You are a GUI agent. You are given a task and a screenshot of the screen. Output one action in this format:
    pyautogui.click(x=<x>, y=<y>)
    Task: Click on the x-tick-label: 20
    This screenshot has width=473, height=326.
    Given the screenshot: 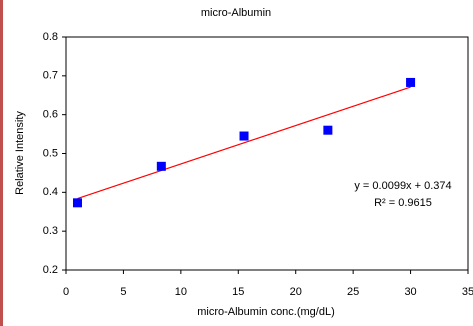 What is the action you would take?
    pyautogui.click(x=296, y=292)
    